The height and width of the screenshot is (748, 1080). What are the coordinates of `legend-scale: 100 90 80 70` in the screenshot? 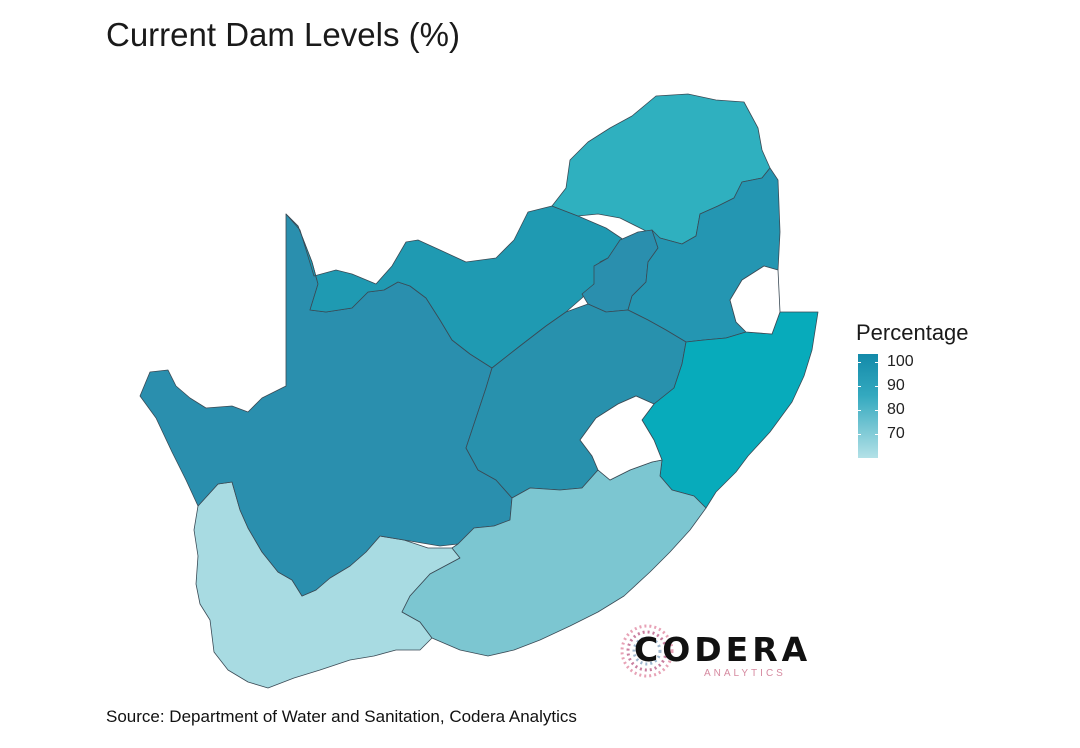 It's located at (912, 406).